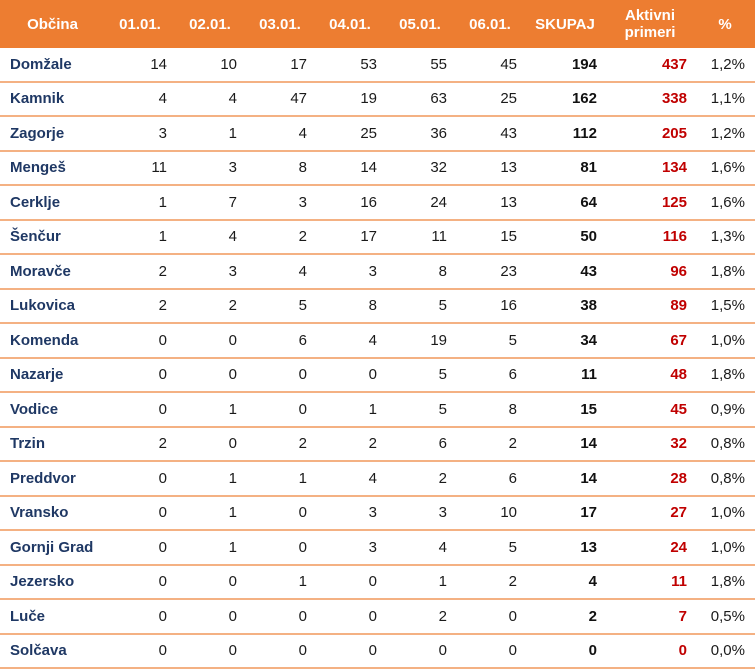  I want to click on cell-date-1: 14, so click(140, 65).